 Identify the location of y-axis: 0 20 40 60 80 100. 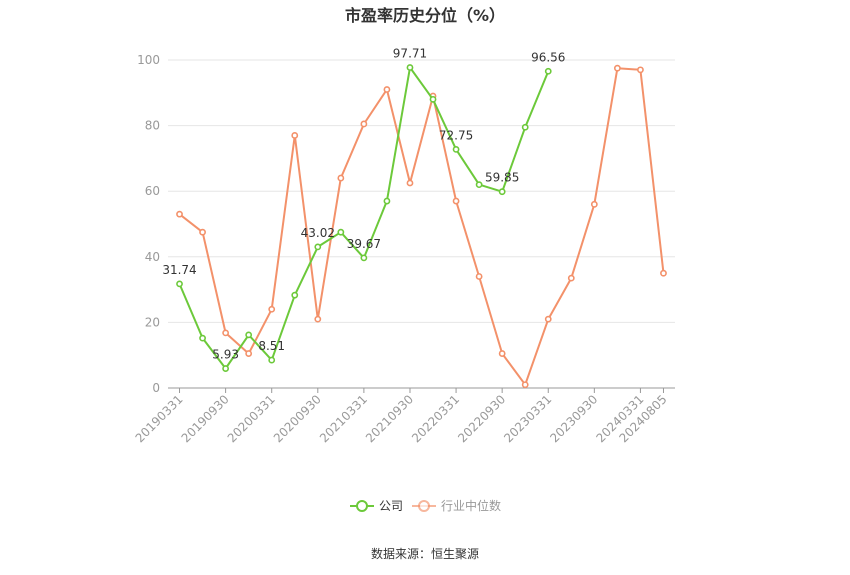
(148, 224).